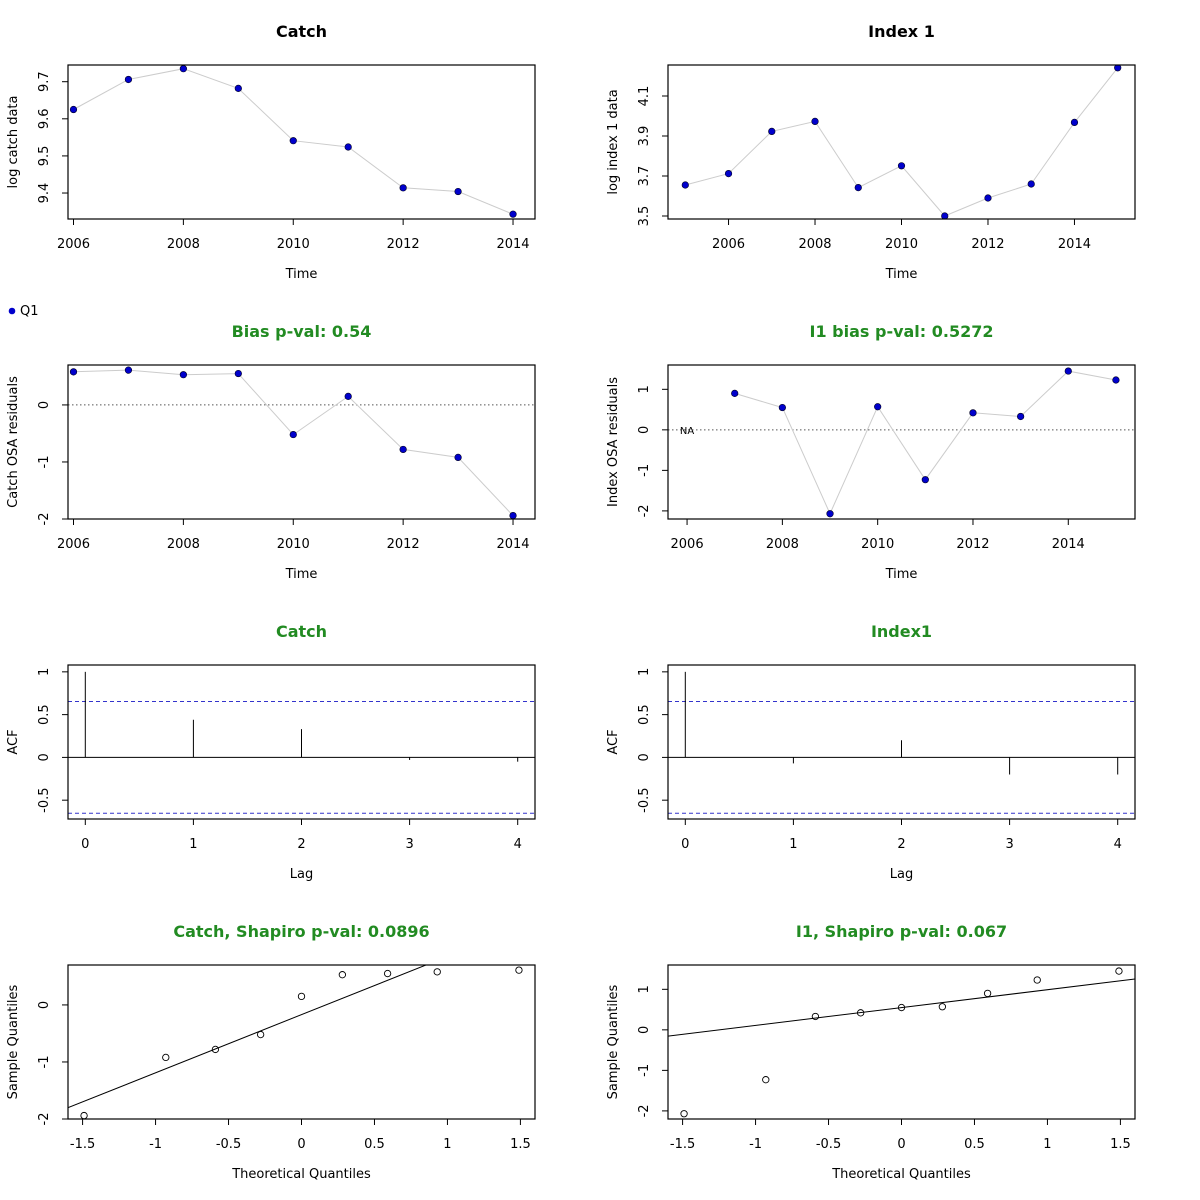  I want to click on legend-label: Q1, so click(29, 311).